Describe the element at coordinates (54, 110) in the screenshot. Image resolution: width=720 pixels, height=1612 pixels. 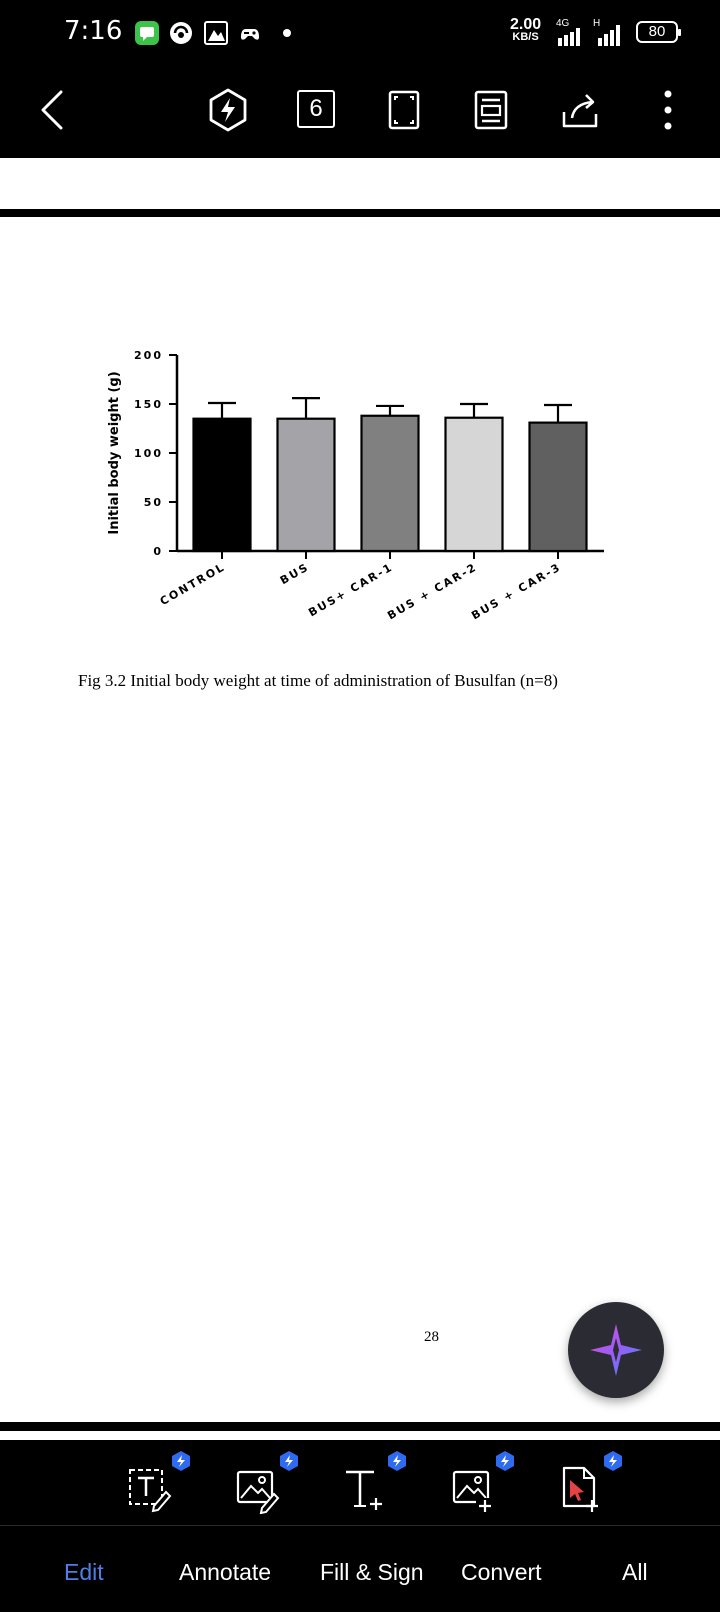
I see `back-chevron-icon` at that location.